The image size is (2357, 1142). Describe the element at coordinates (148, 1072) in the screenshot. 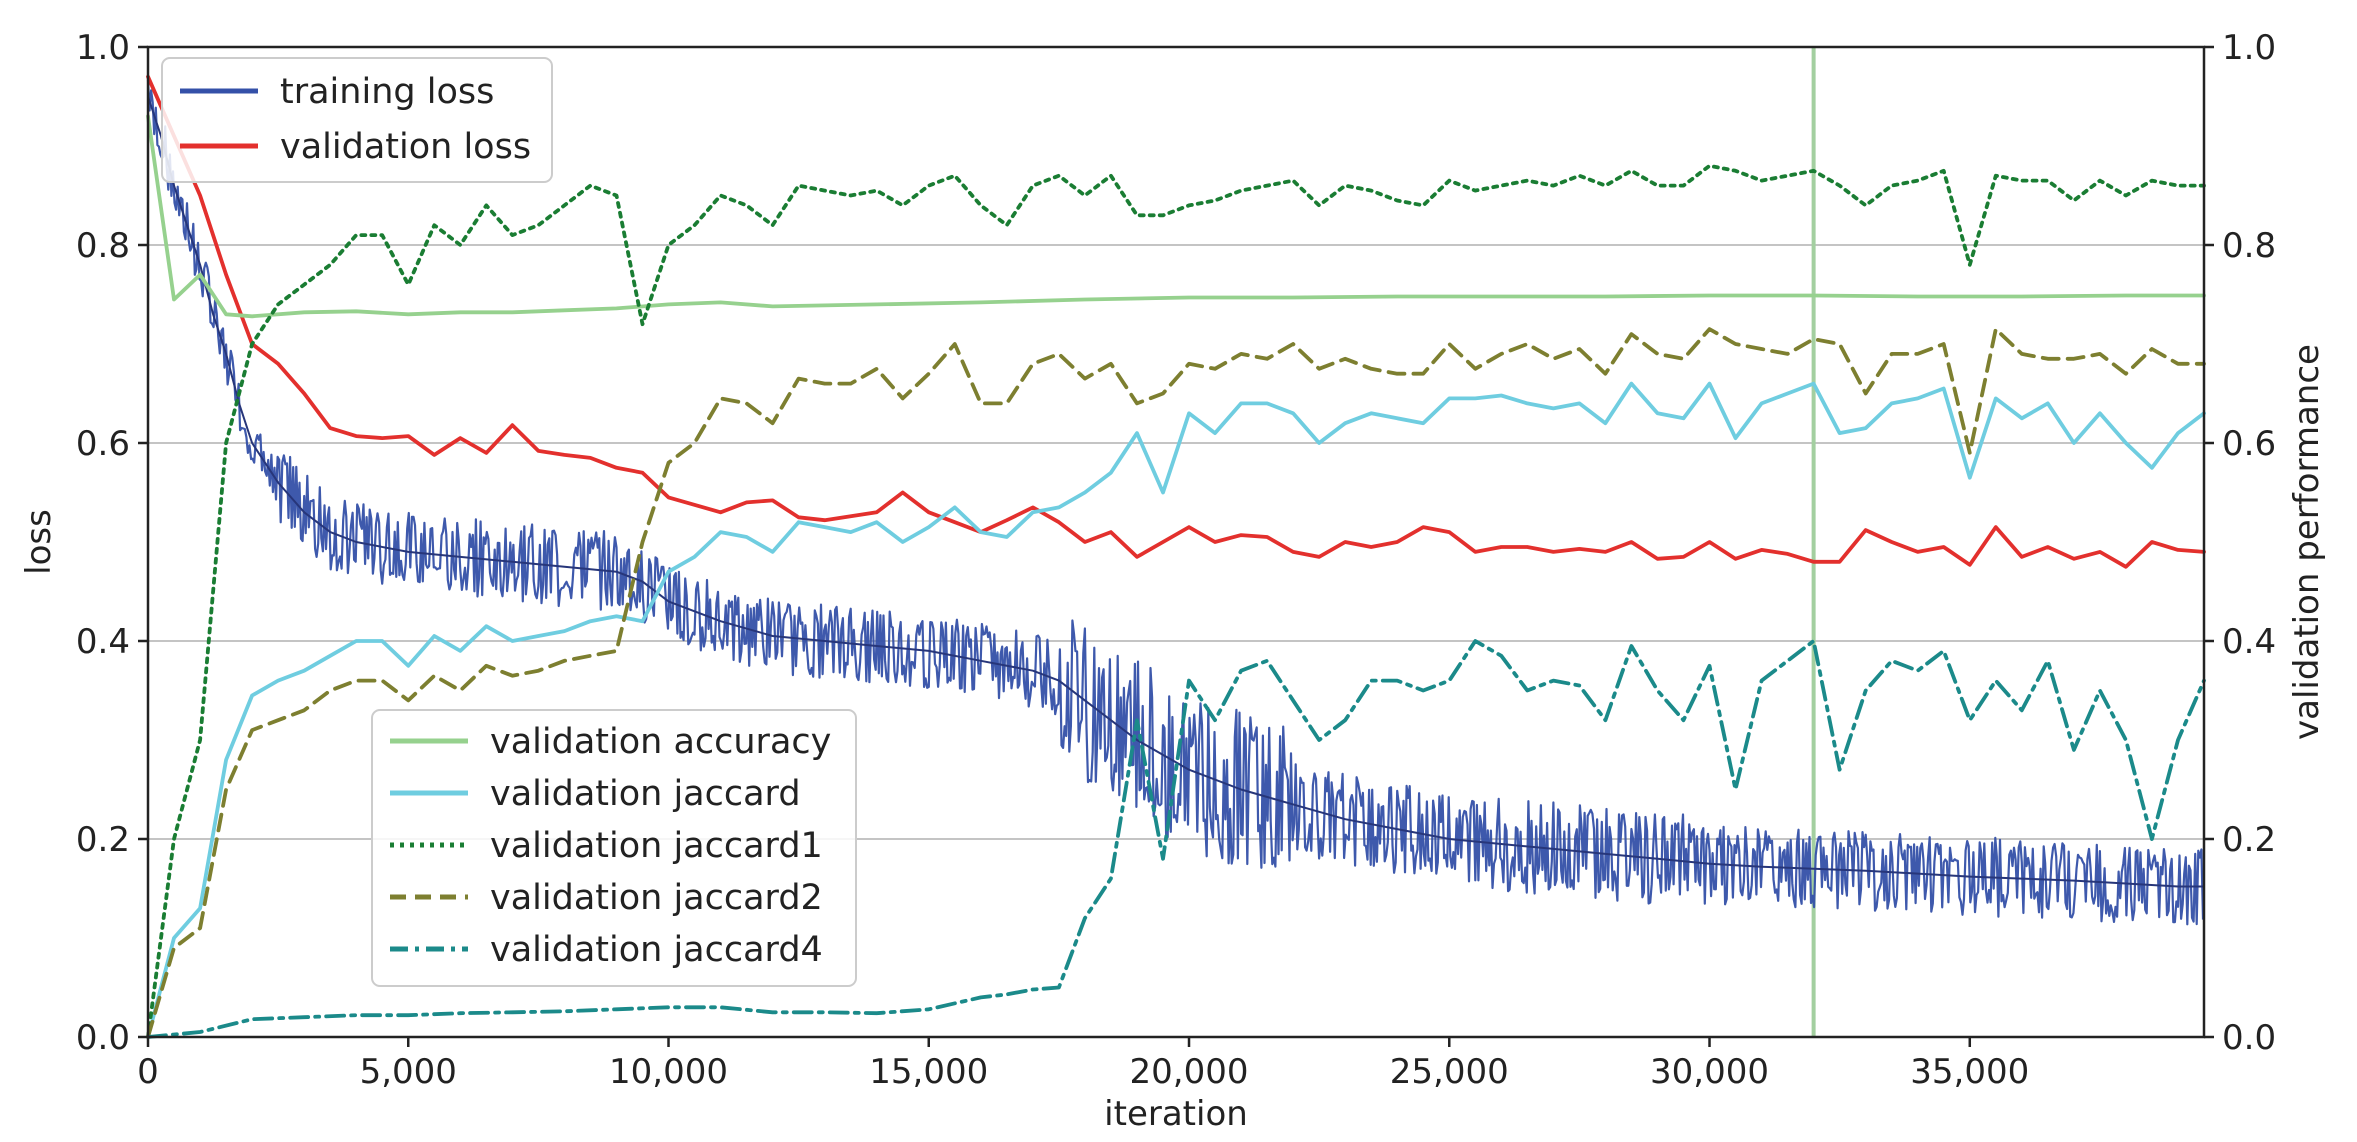

I see `x-tick-label: 0` at that location.